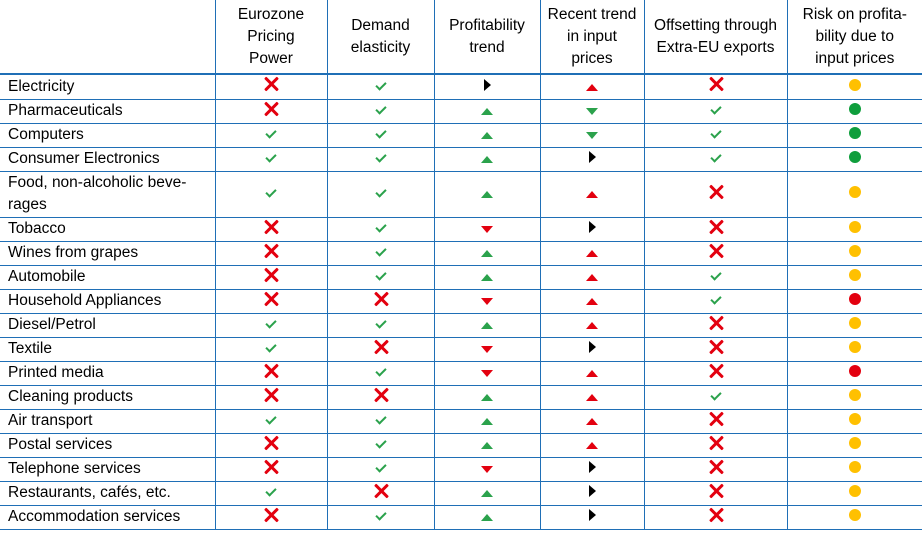  Describe the element at coordinates (461, 349) in the screenshot. I see `table-row: Textile` at that location.